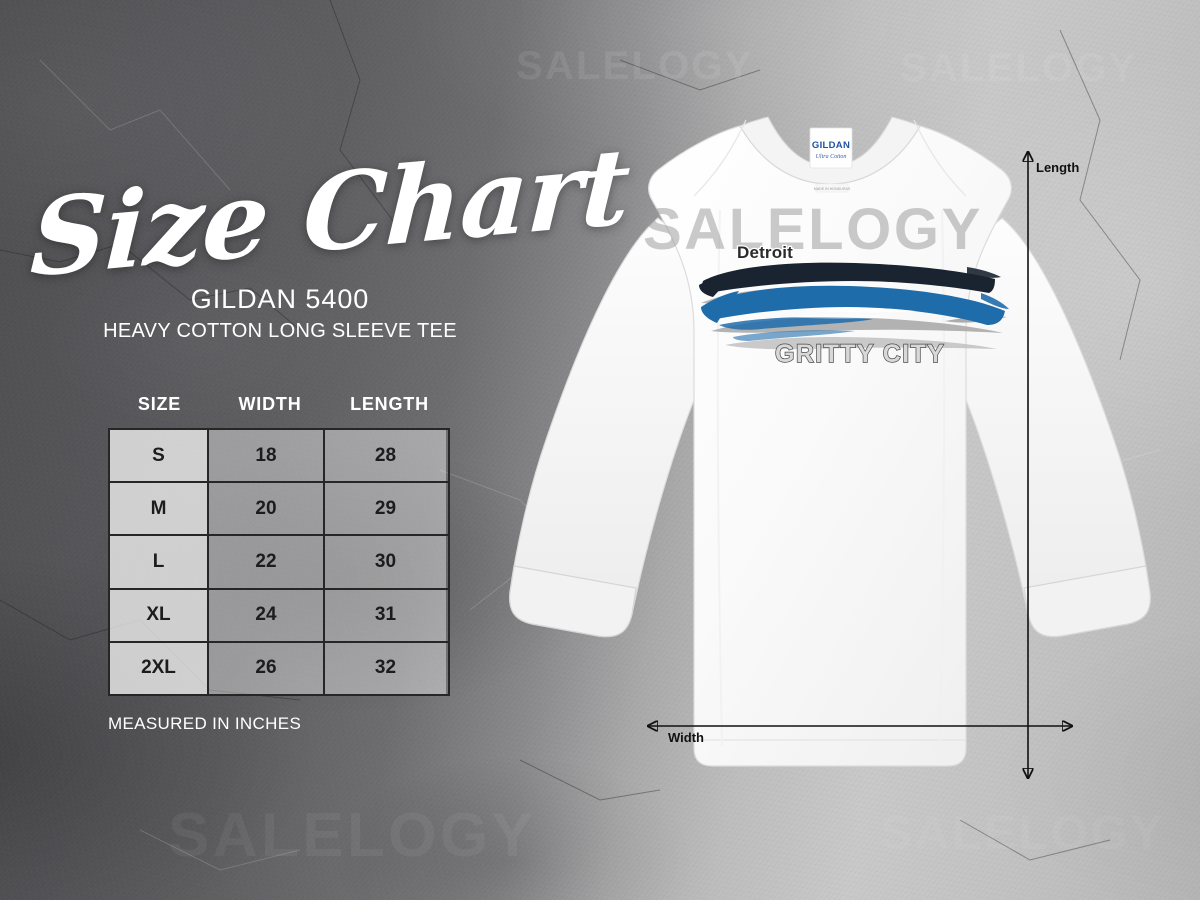  I want to click on style-description: HEAVY COTTON LONG SLEEVE TEE, so click(280, 331).